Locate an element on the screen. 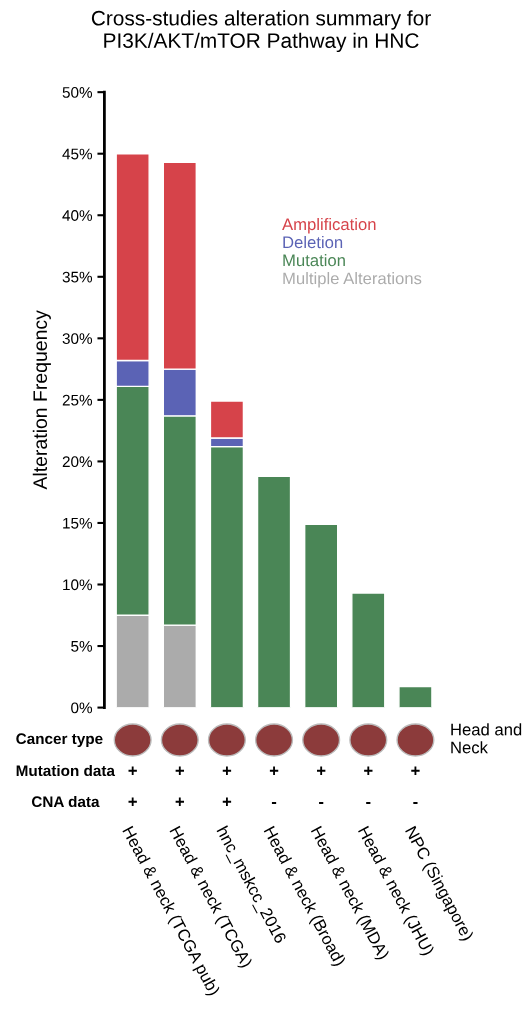 The width and height of the screenshot is (522, 1024). y-tick-label: 15% is located at coordinates (78, 523).